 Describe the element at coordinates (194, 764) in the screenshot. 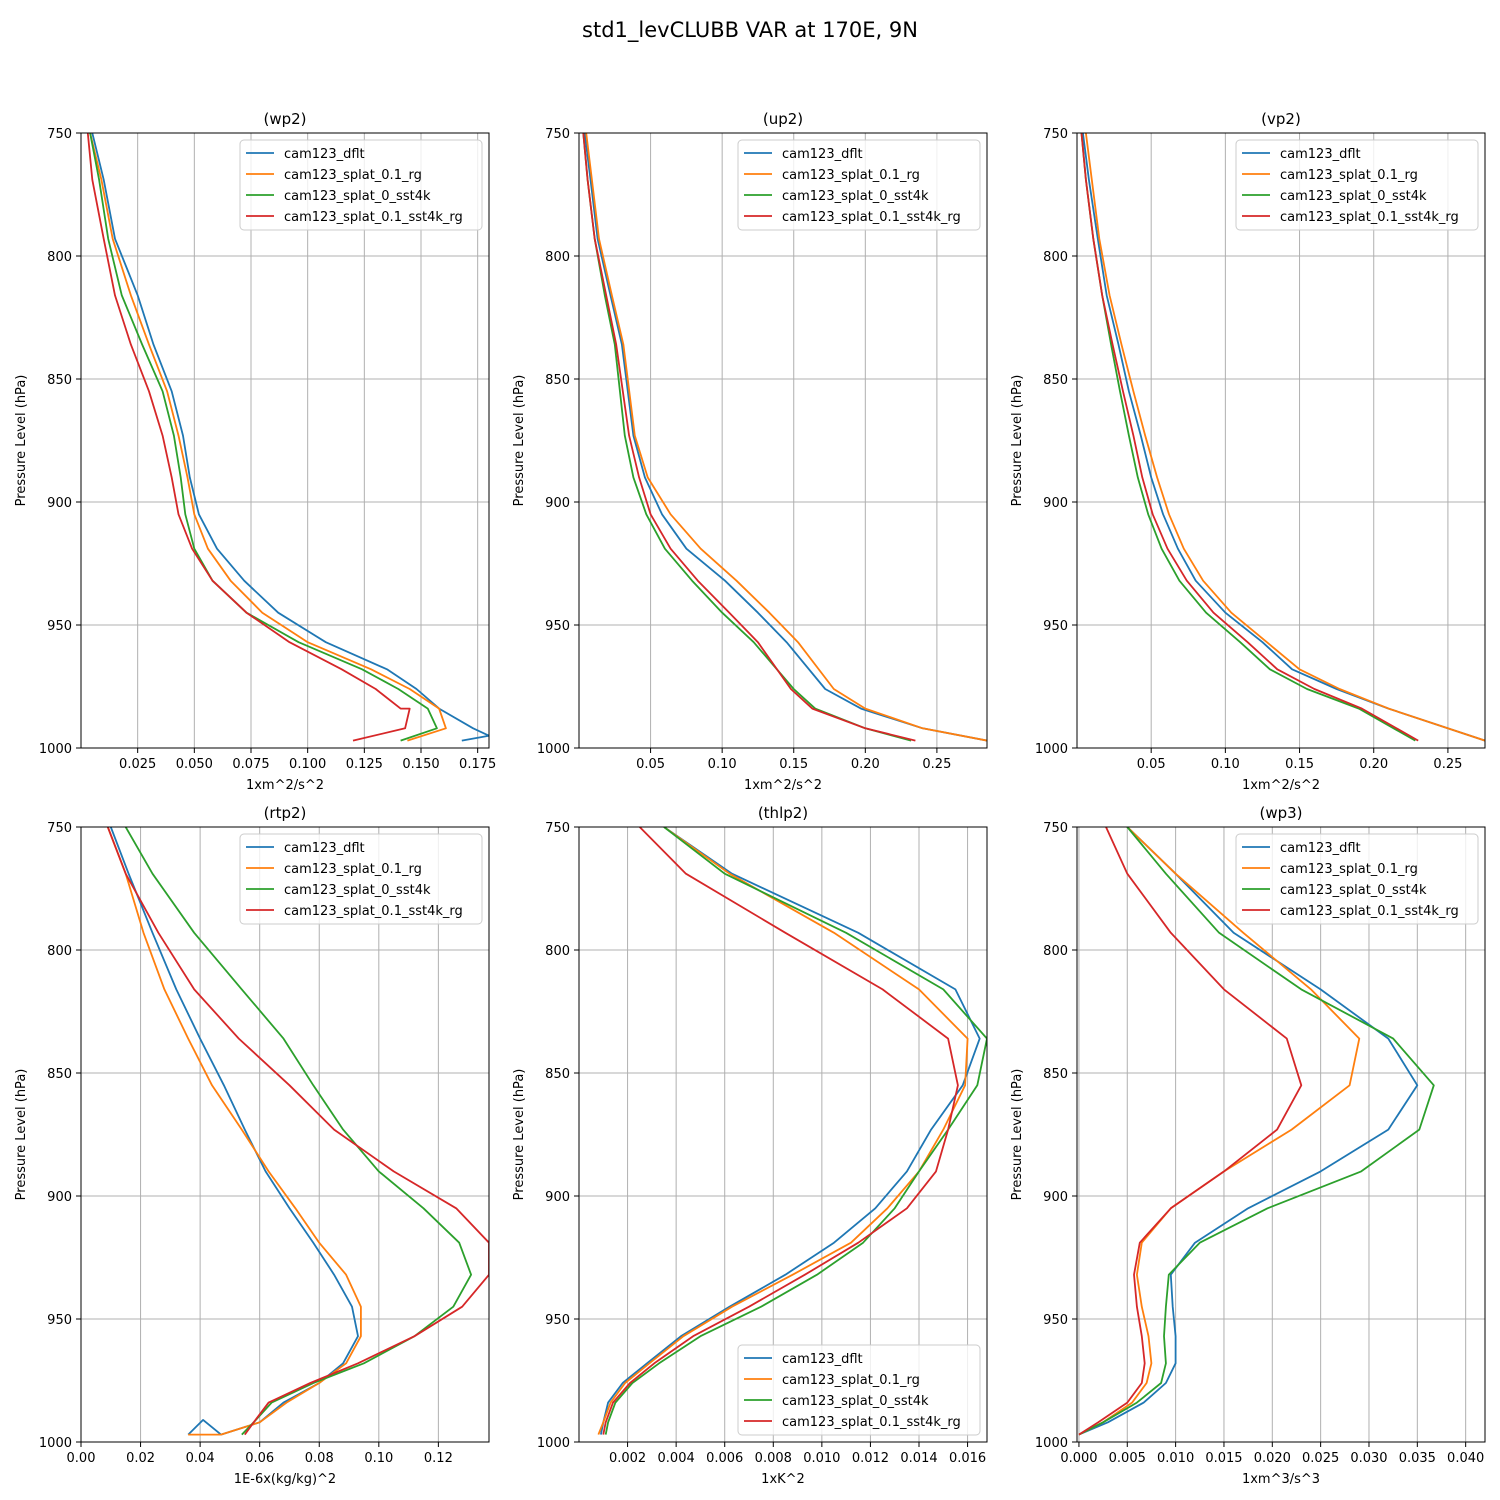

I see `x-tick-label: 0.050` at that location.